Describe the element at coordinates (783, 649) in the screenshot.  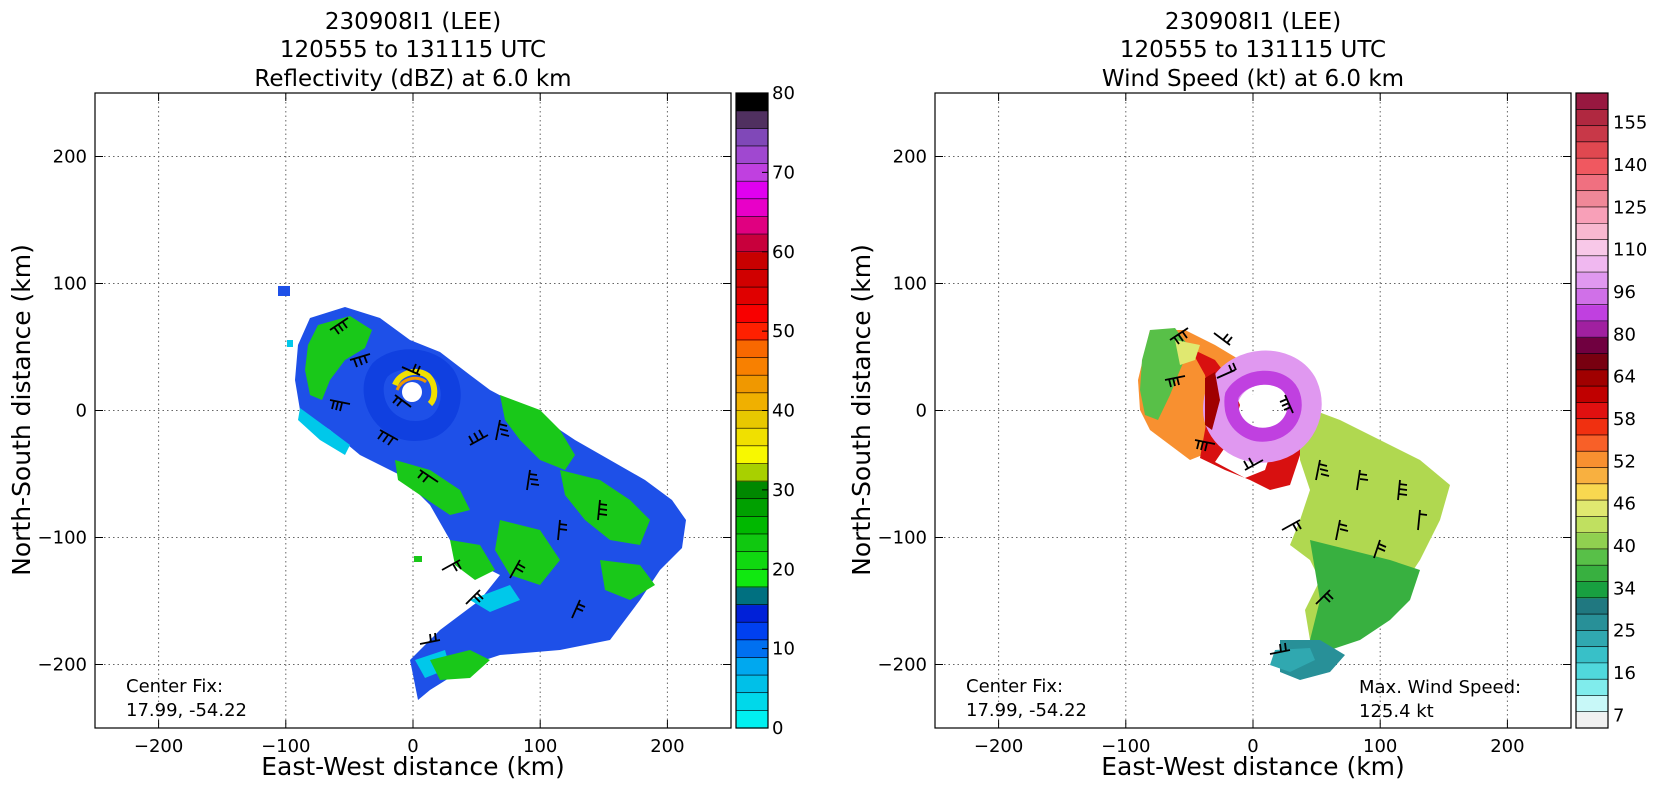
I see `reflectivity-colorbar-tick-label: 10` at that location.